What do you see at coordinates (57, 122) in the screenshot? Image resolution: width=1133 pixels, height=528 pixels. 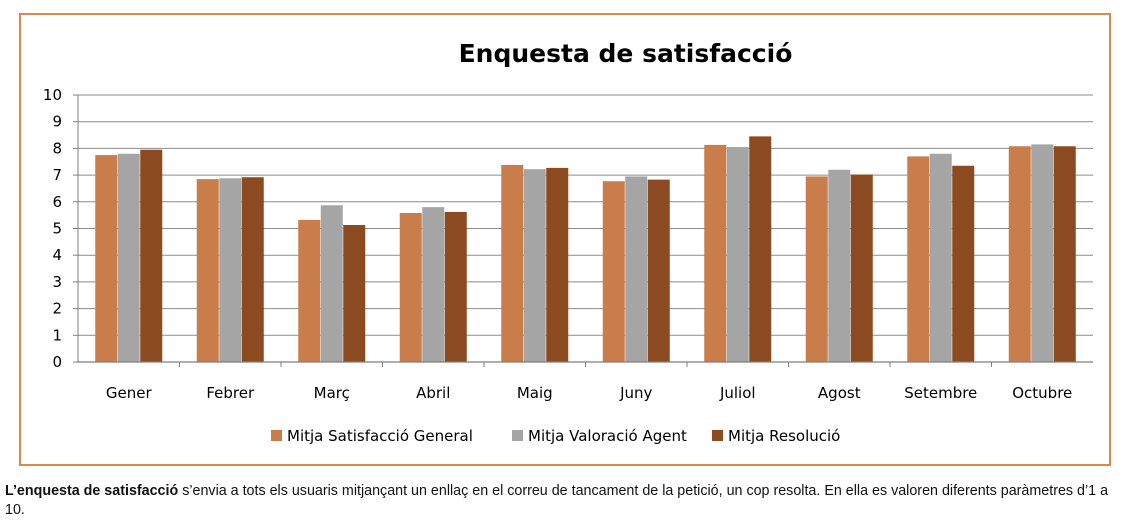 I see `y-tick-label: 9` at bounding box center [57, 122].